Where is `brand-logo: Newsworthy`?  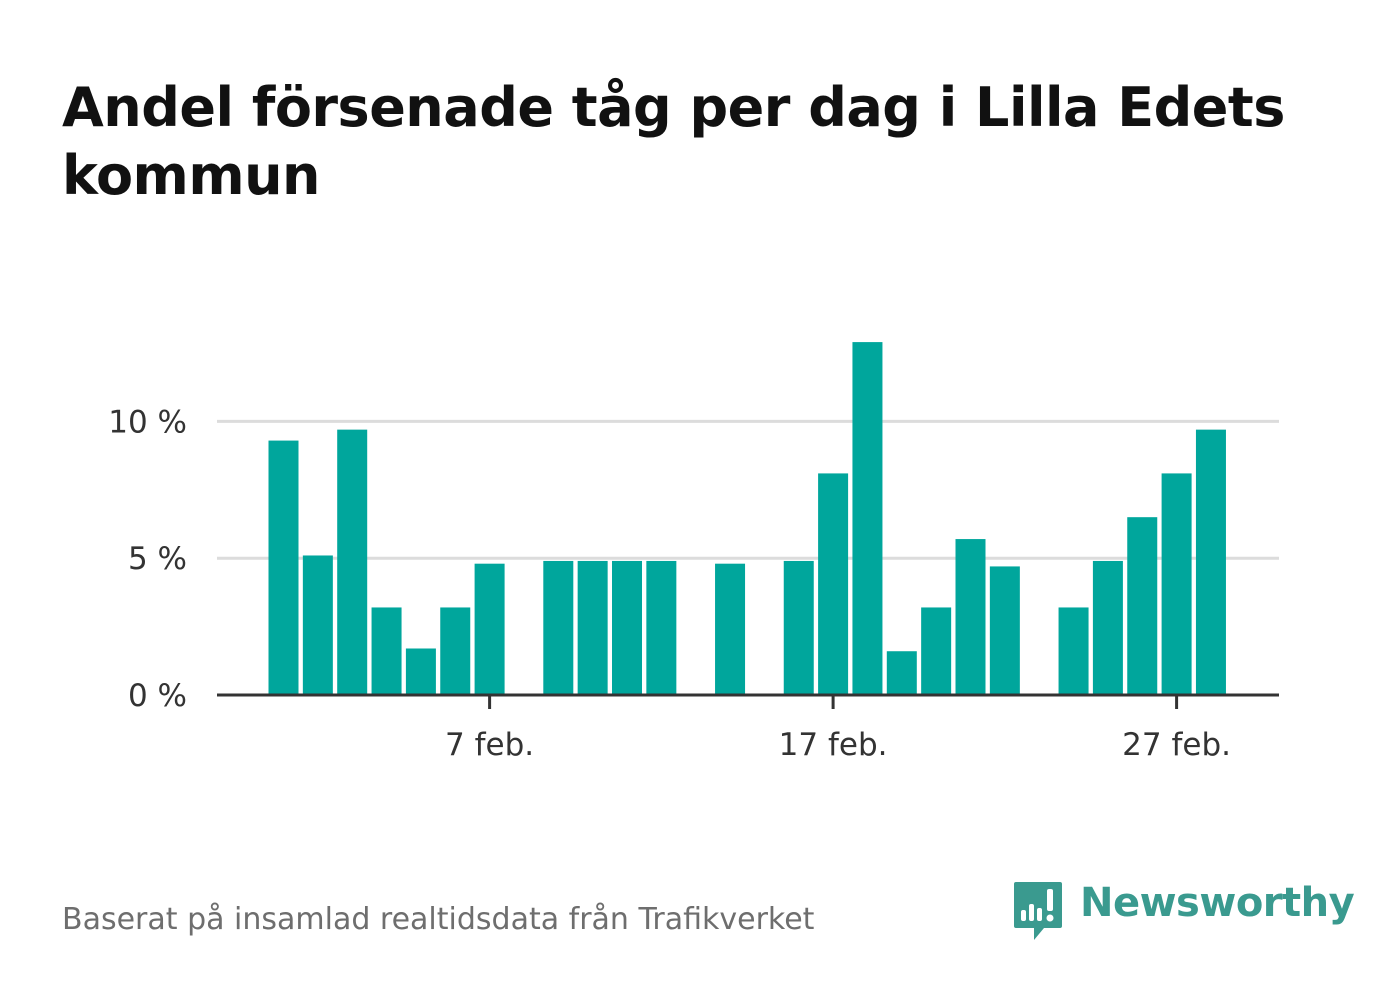
brand-logo: Newsworthy is located at coordinates (1183, 910).